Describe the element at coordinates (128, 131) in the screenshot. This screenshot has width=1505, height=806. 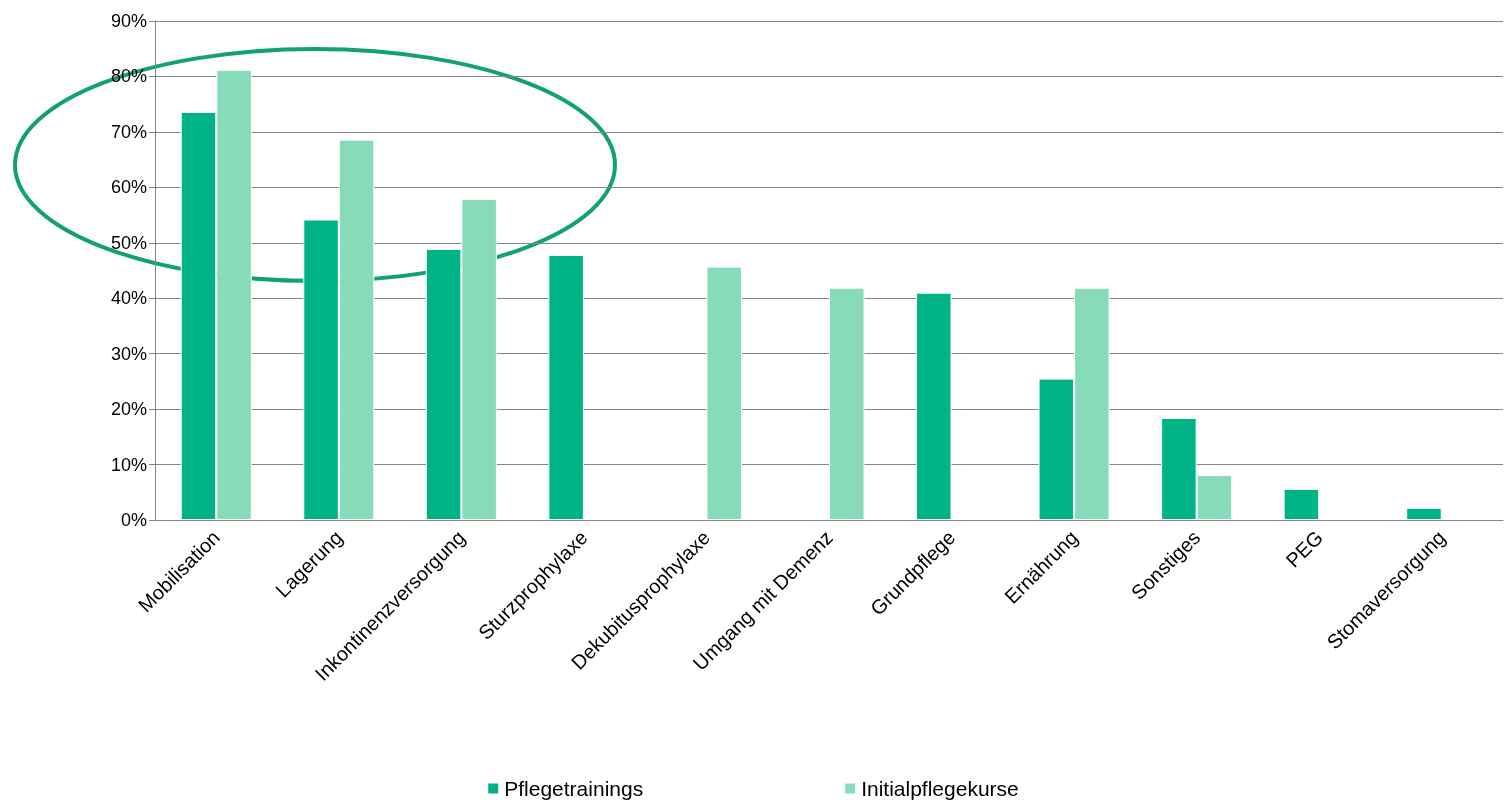
I see `y-tick-label: 70%` at that location.